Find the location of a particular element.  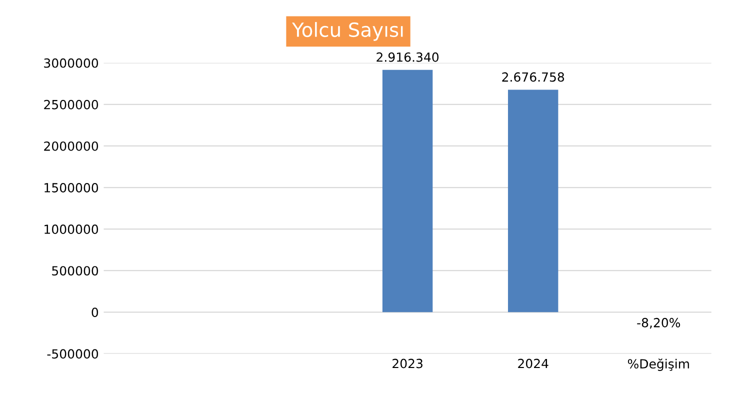

y-tick-label: -500000 is located at coordinates (72, 354).